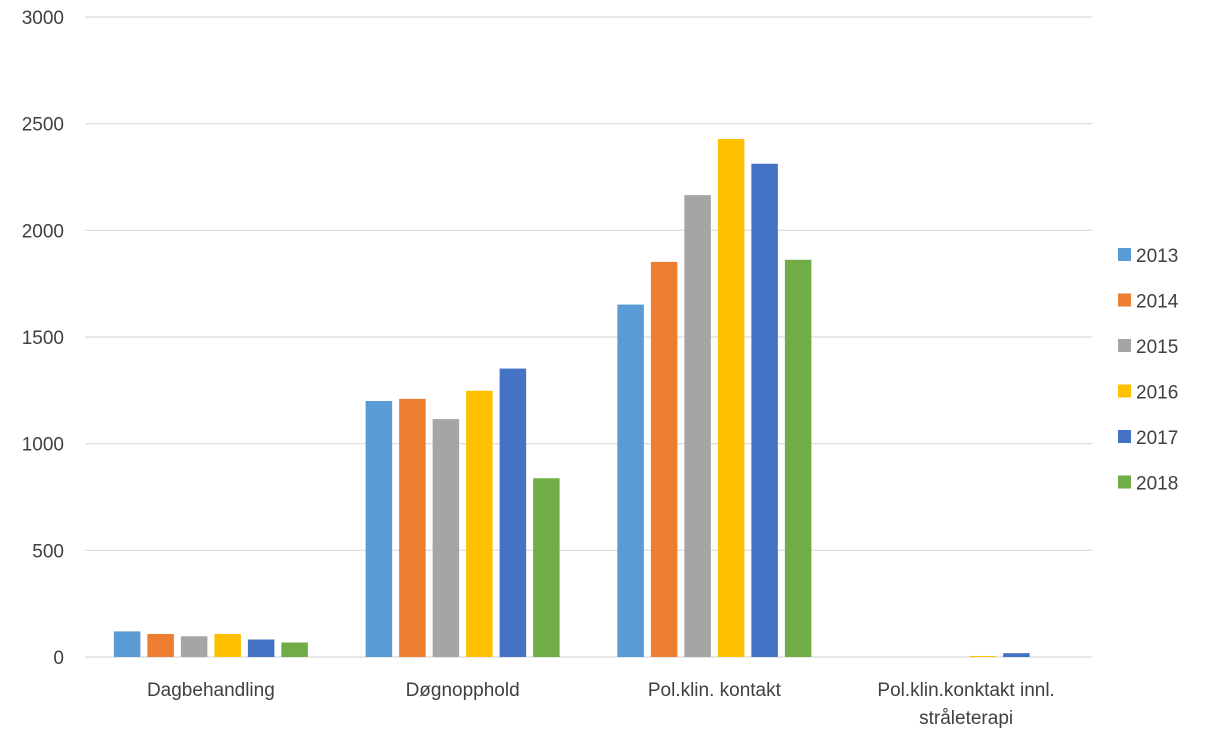  I want to click on legend-swatch-2018, so click(1124, 482).